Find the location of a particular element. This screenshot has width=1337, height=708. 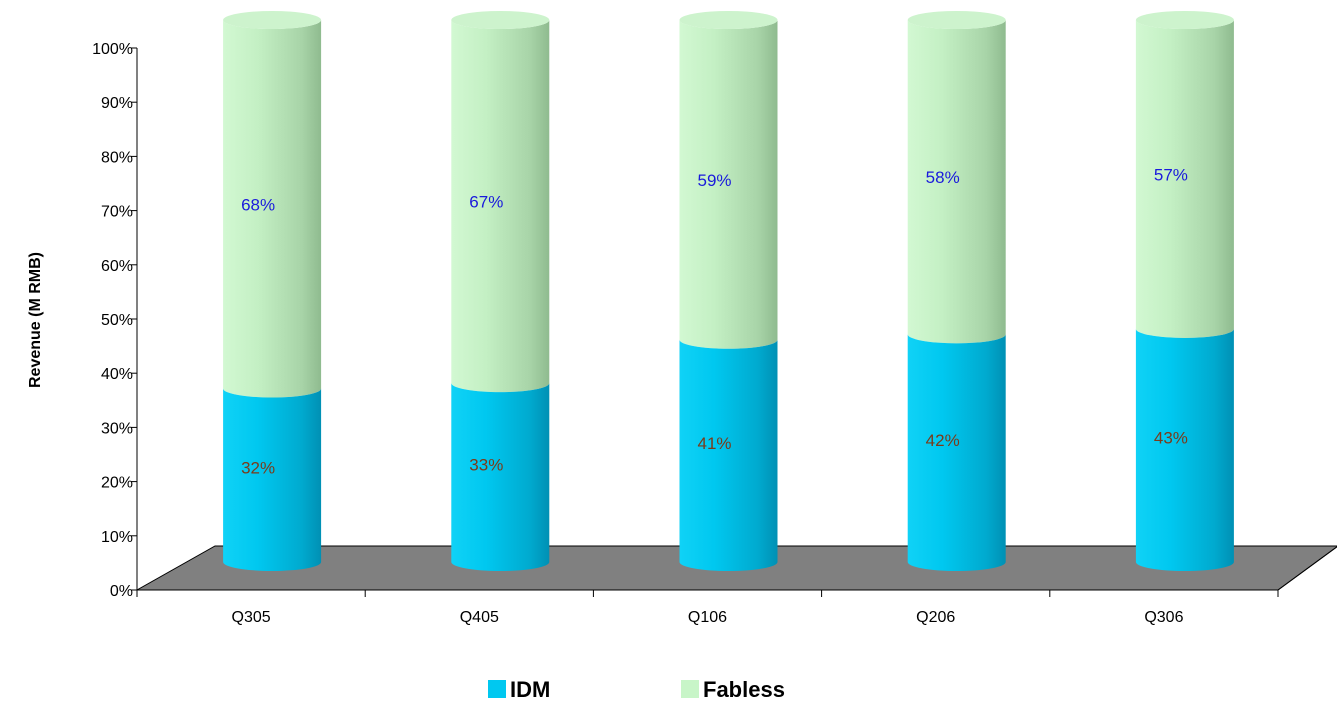

x-axis-depth-line is located at coordinates (1307, 568).